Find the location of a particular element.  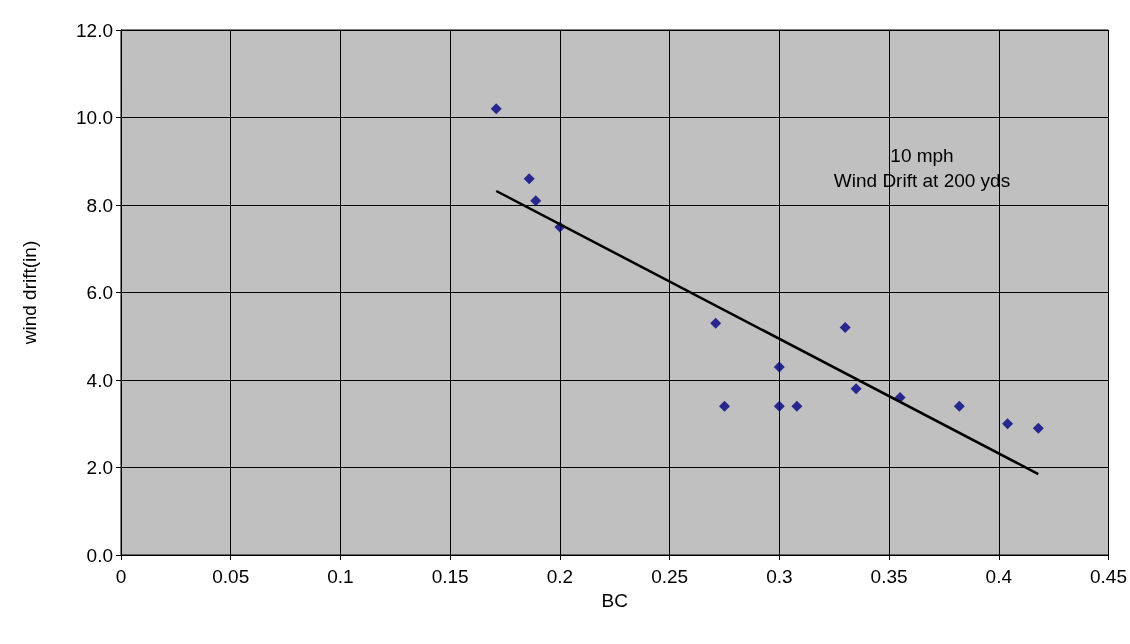

x-tick-label: 0.05 is located at coordinates (231, 576).